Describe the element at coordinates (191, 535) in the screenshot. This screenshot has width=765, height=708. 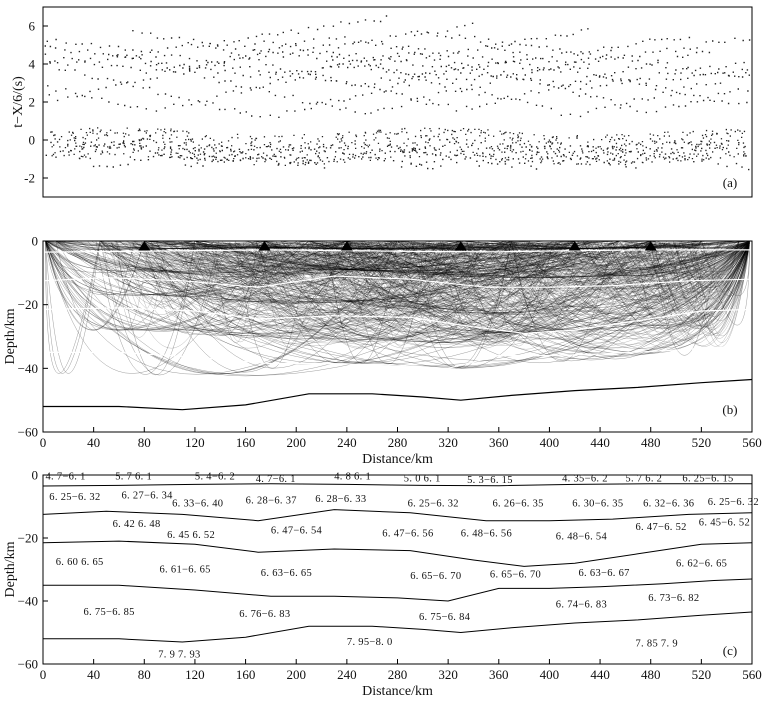
I see `velocity-label: 6. 45 6. 52` at that location.